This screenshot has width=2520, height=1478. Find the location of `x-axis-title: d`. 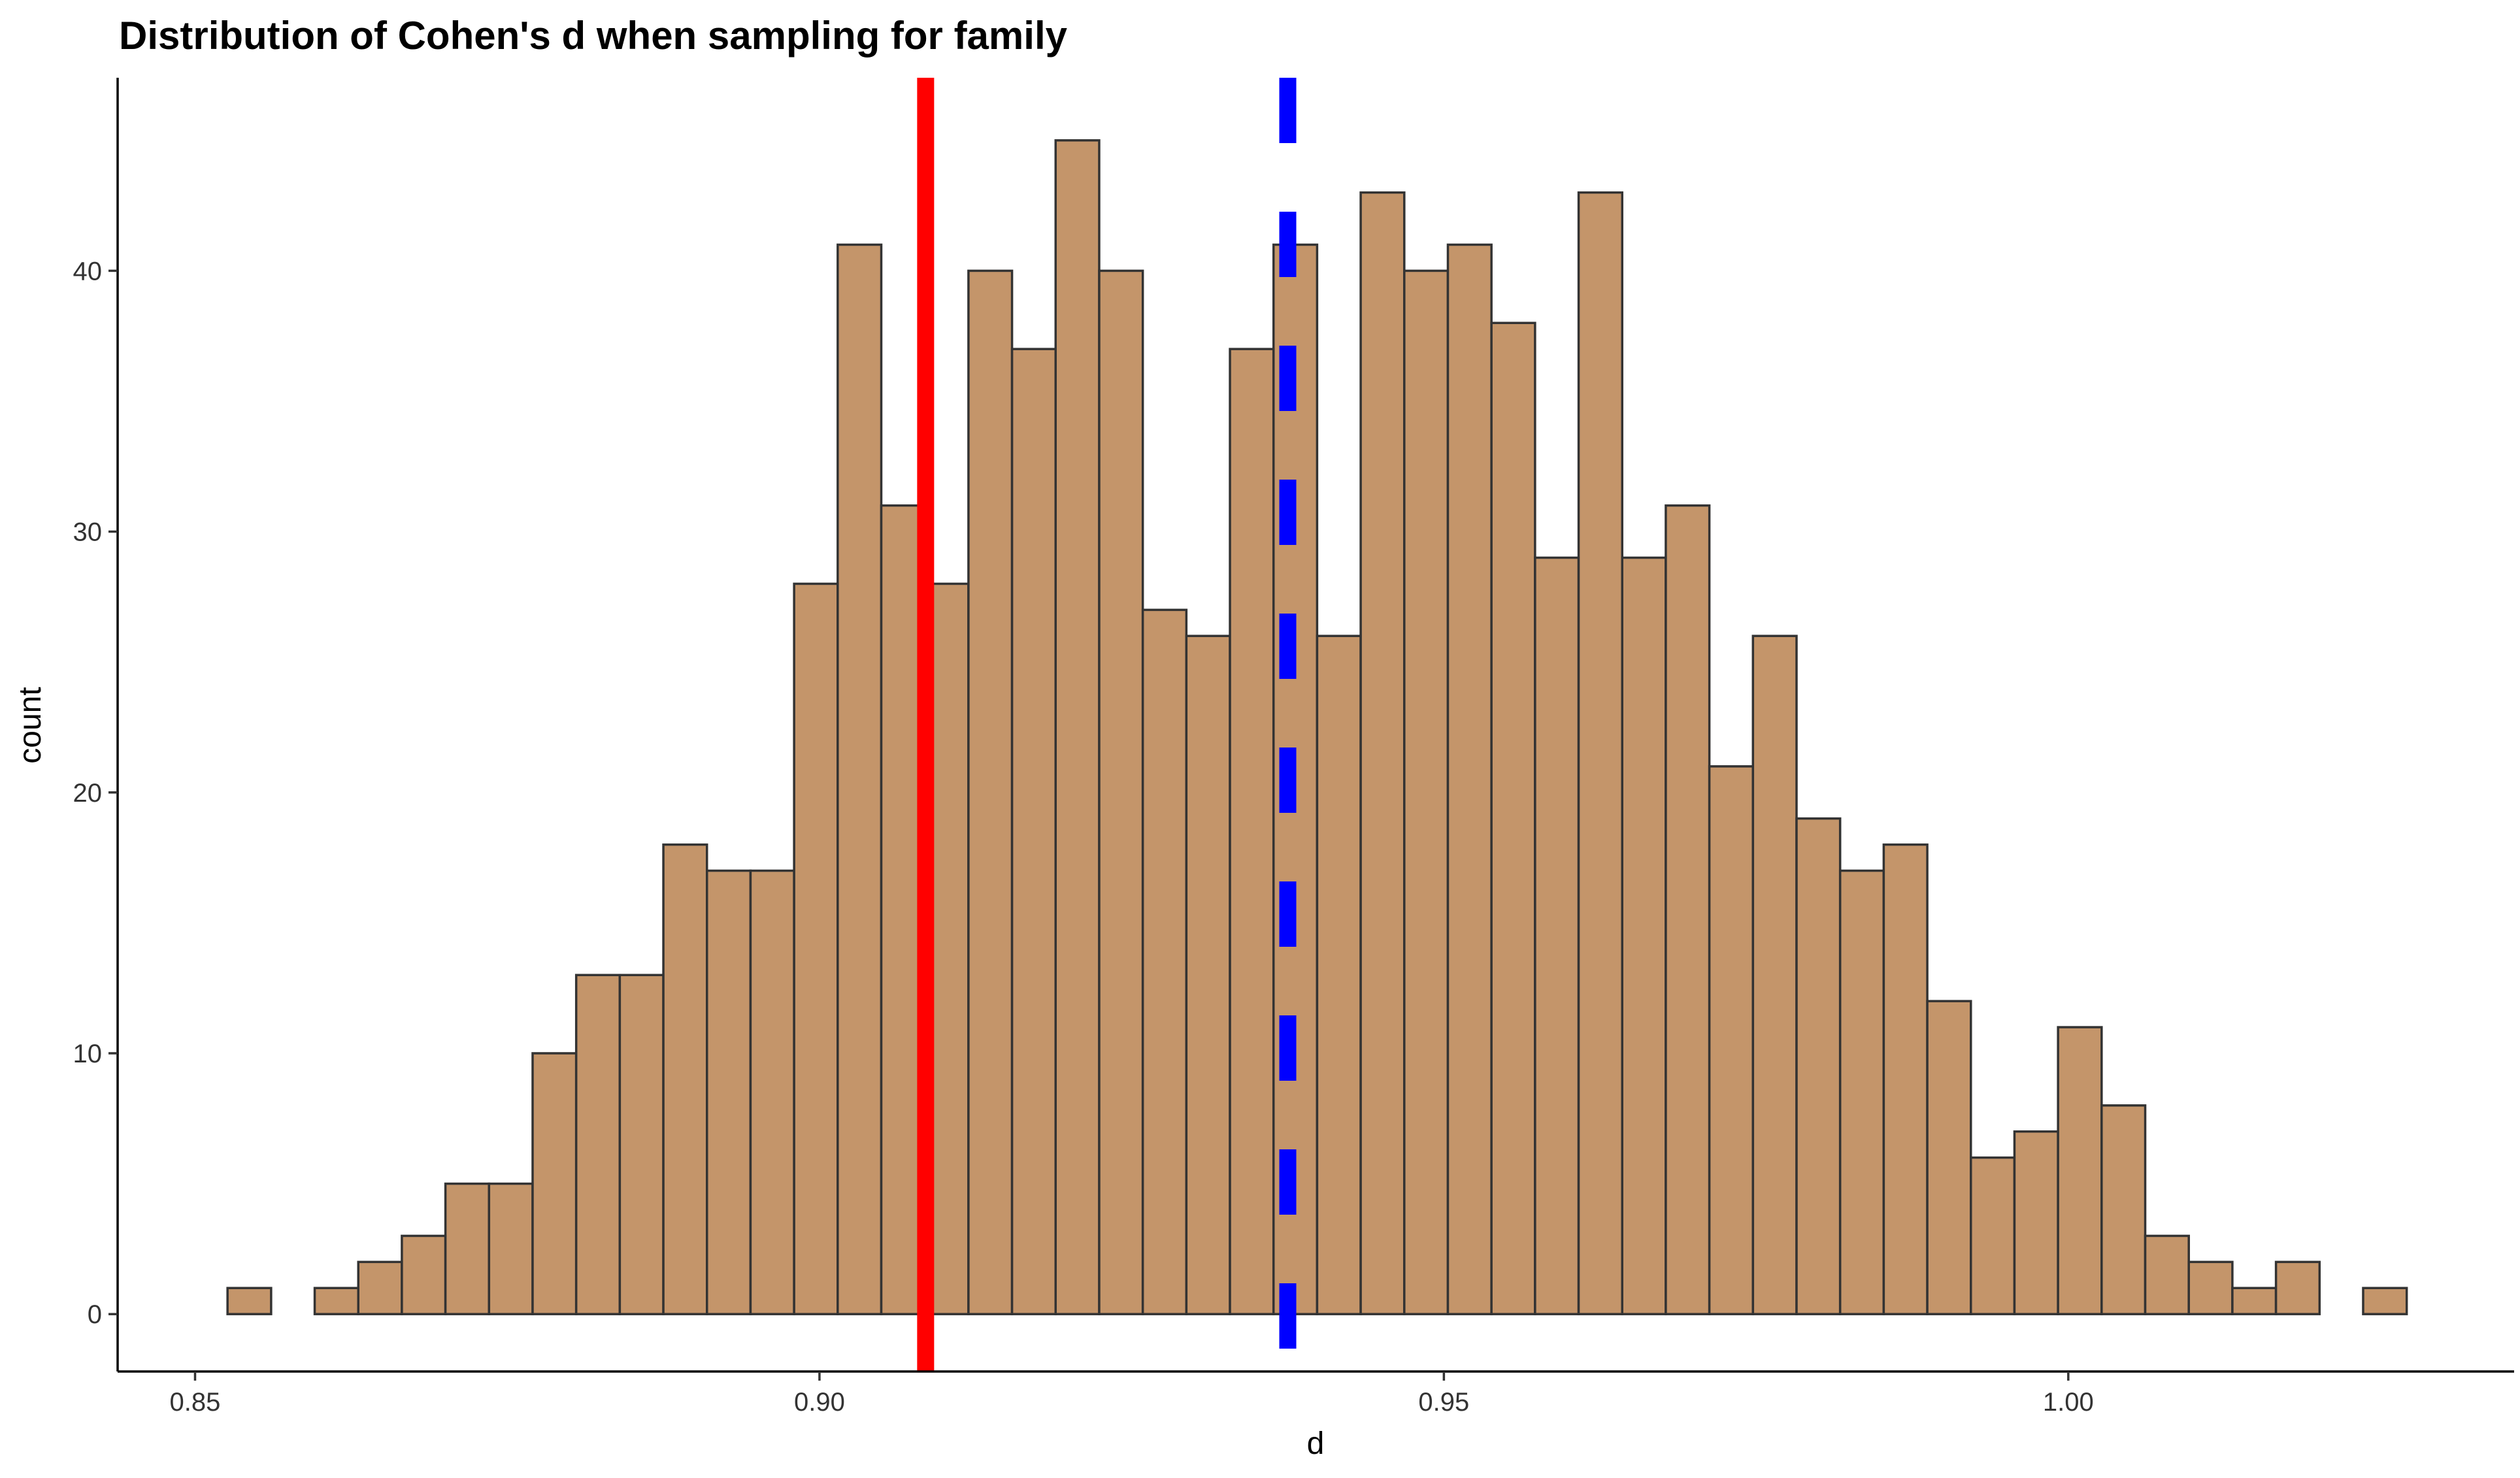

x-axis-title: d is located at coordinates (1316, 1443).